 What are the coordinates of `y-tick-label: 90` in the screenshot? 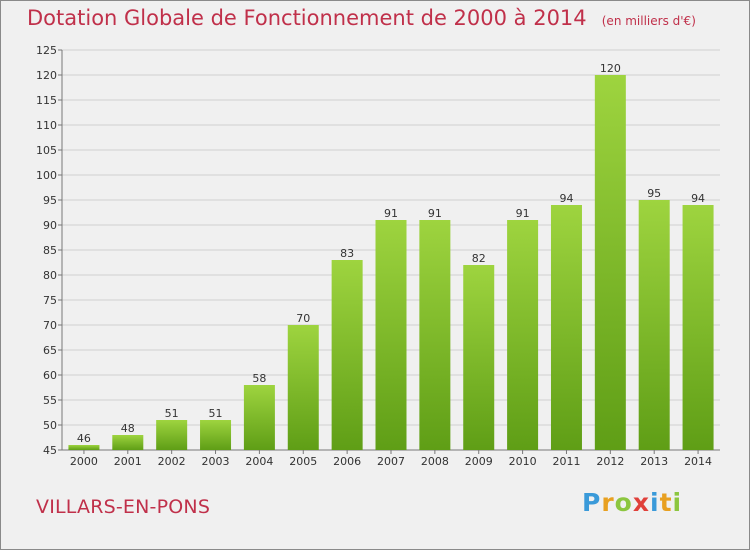 It's located at (50, 225).